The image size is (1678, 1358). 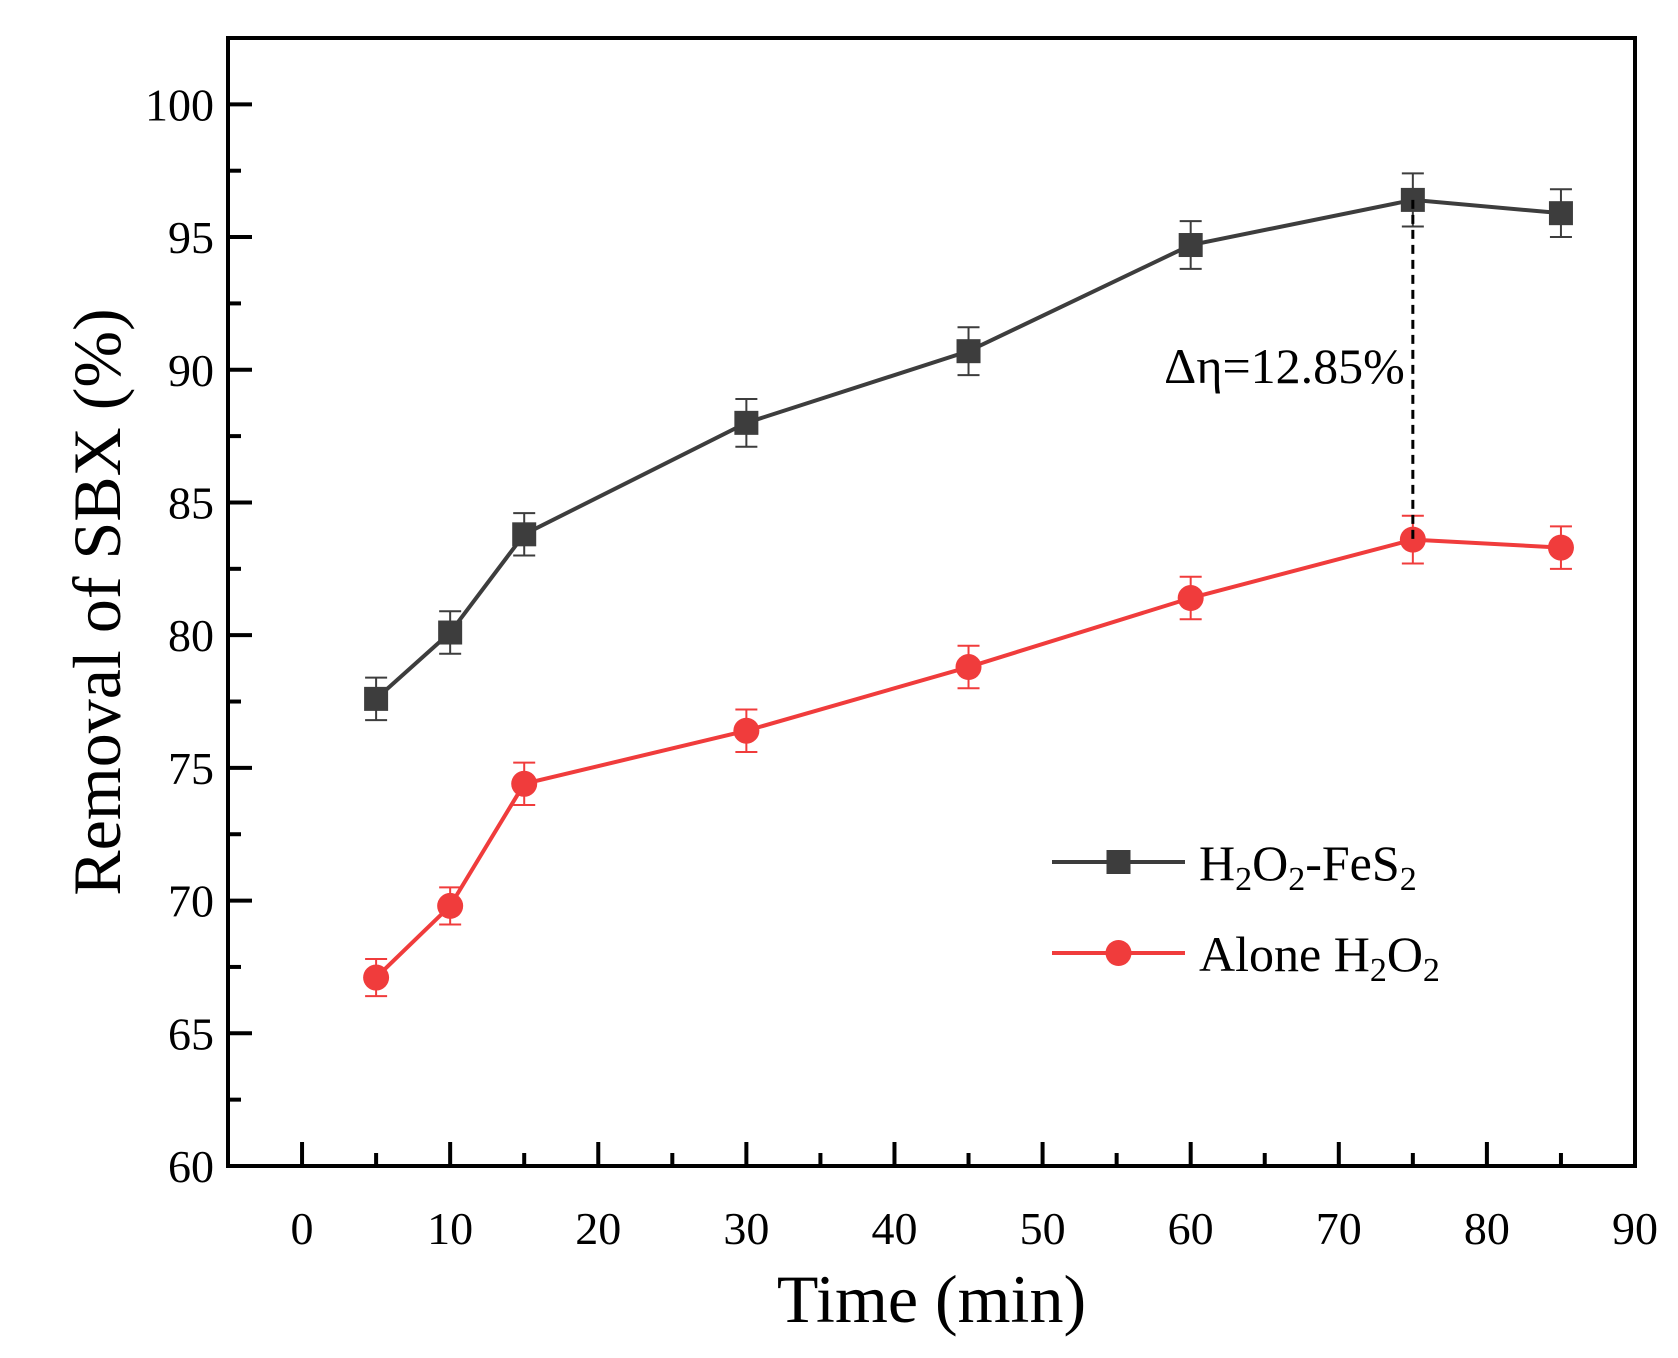 I want to click on x-tick-label: 10, so click(x=450, y=1228).